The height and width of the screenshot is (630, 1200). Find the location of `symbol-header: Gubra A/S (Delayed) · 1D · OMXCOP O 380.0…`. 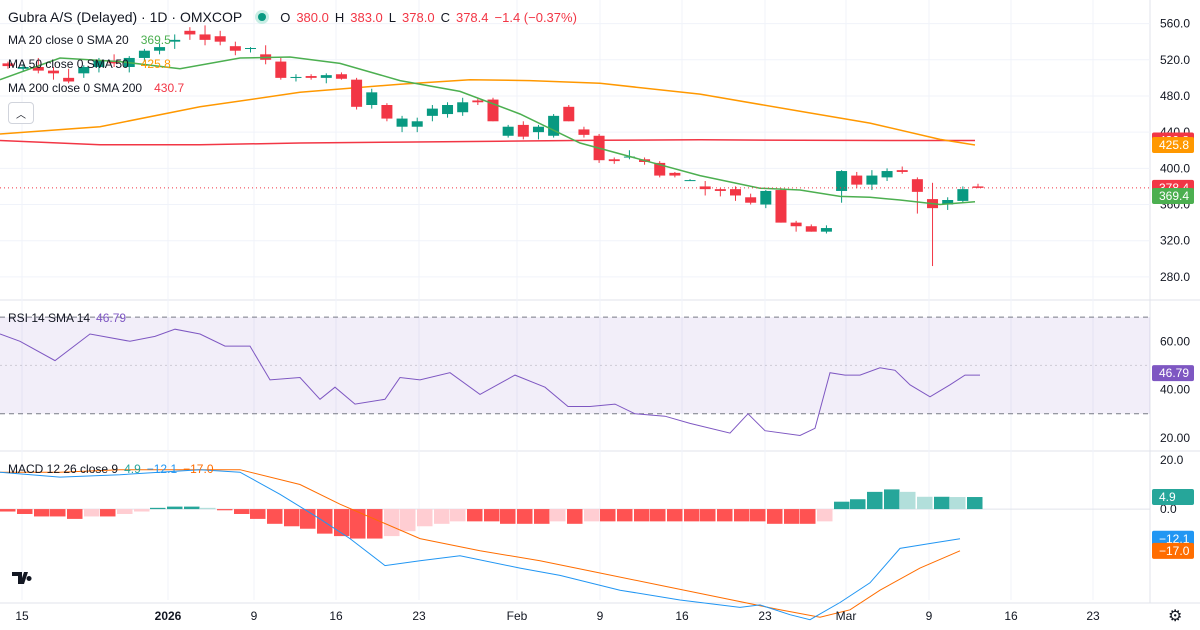

symbol-header: Gubra A/S (Delayed) · 1D · OMXCOP O 380.0… is located at coordinates (292, 17).